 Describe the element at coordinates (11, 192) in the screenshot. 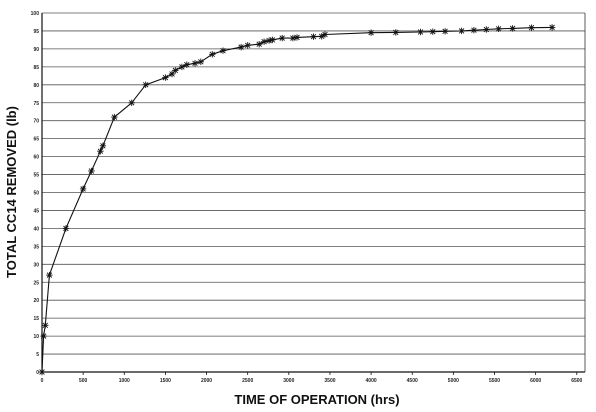

I see `y-axis-title: TOTAL CC14 REMOVED (lb)` at that location.